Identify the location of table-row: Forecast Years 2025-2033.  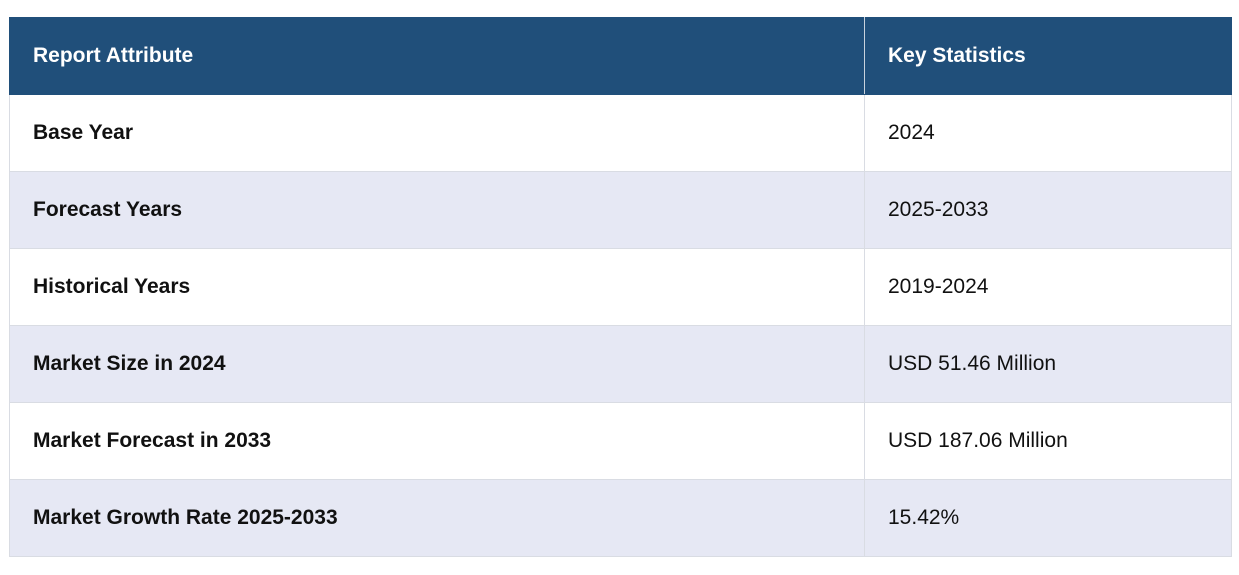
(620, 210).